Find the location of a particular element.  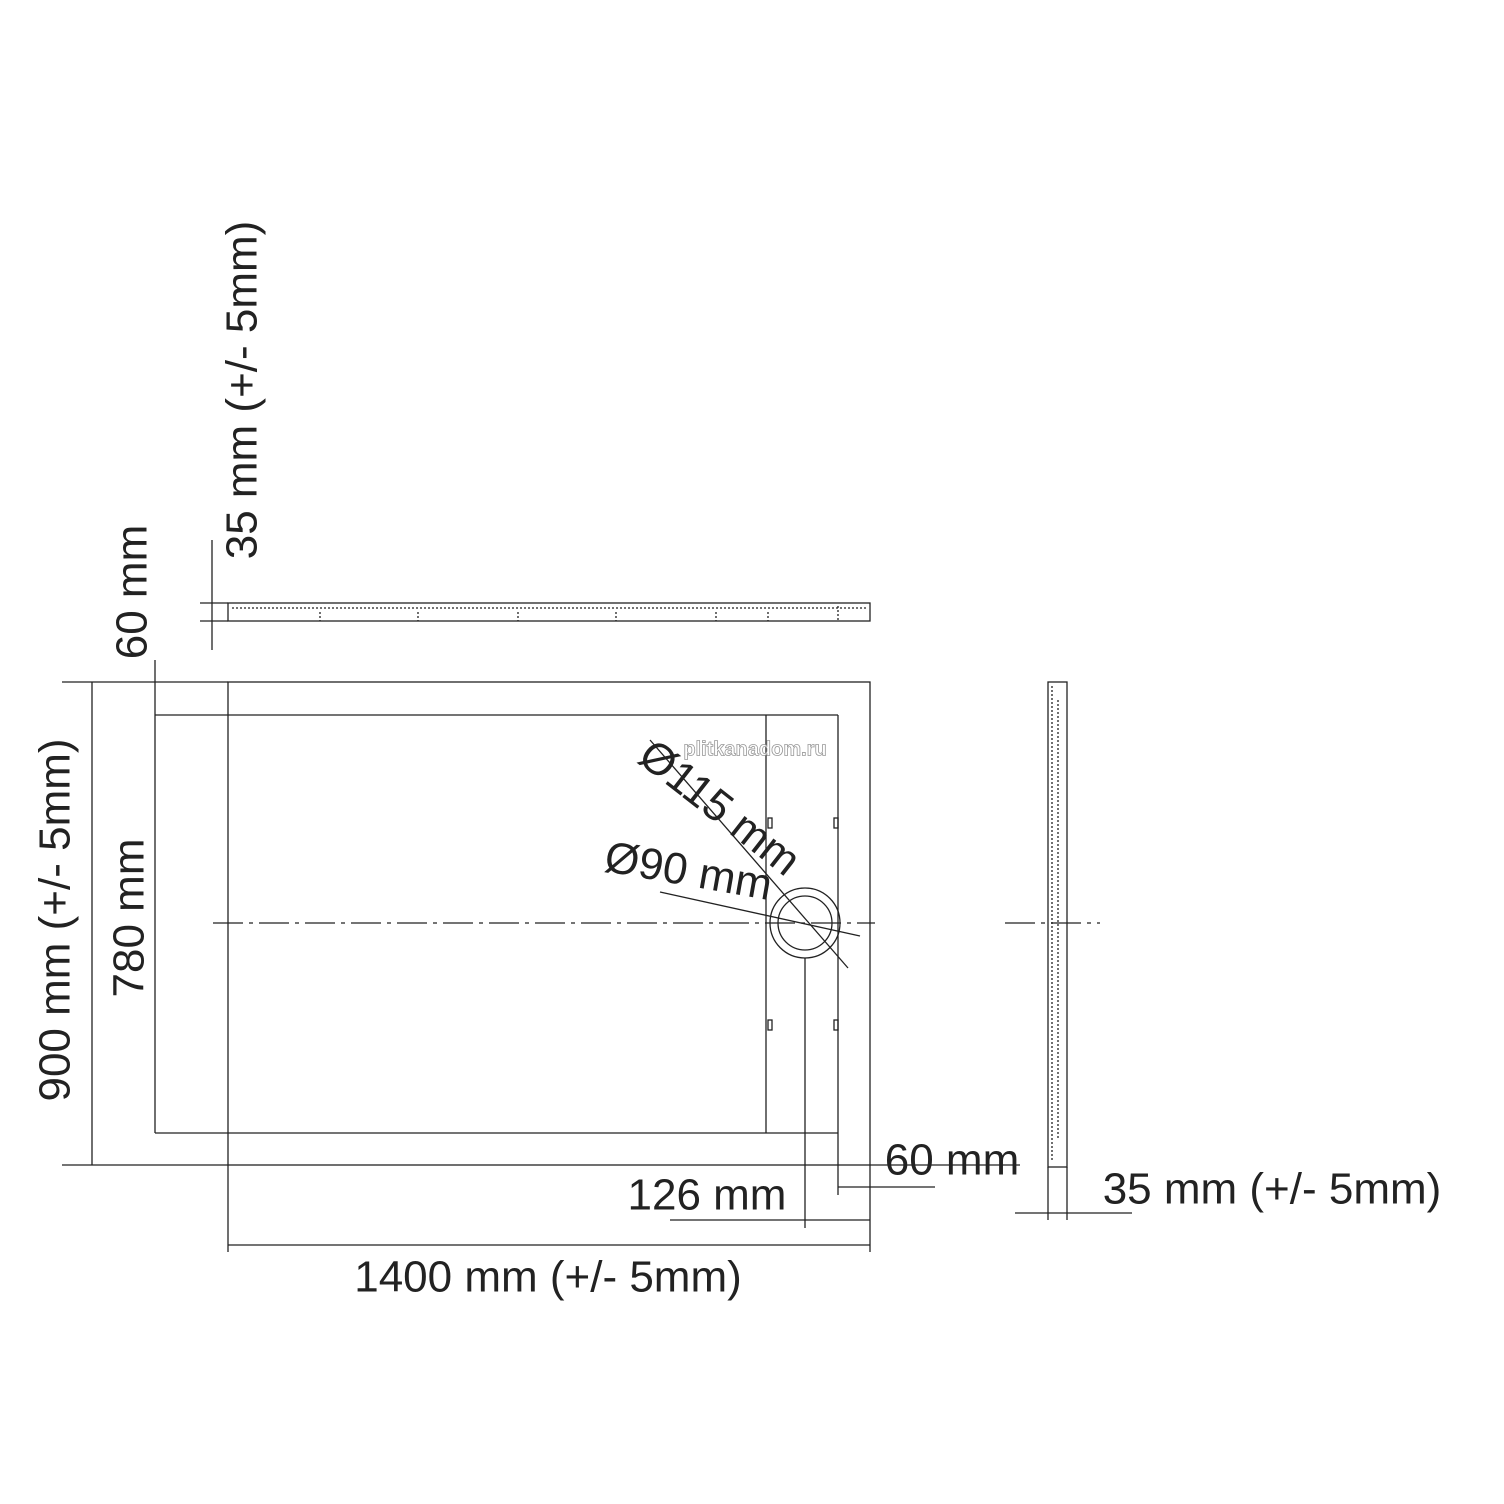

dim-label: 780 mm is located at coordinates (129, 918).